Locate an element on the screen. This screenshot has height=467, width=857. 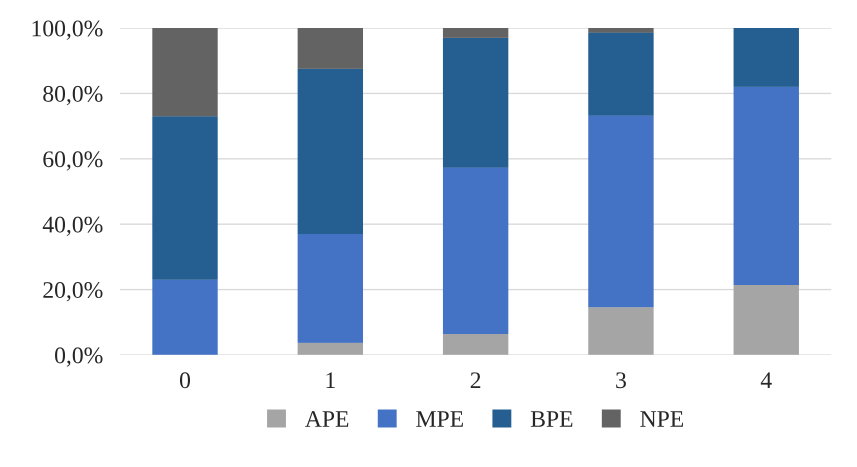
y-tick-label: 60,0% is located at coordinates (73, 161).